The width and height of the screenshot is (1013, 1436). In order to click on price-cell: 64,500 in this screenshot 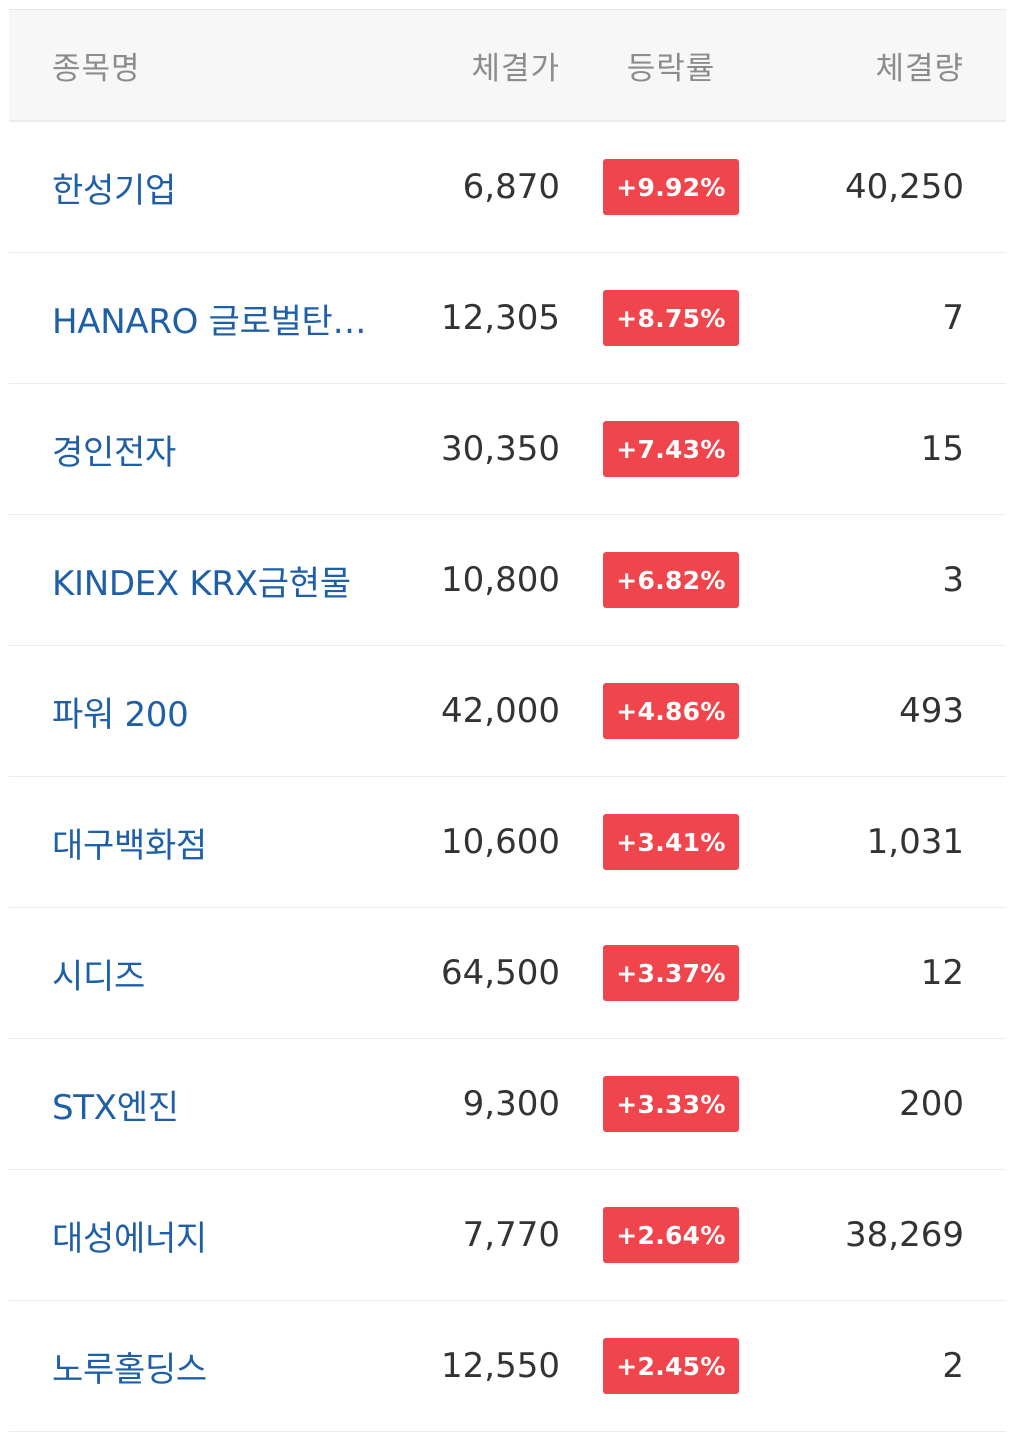, I will do `click(474, 973)`.